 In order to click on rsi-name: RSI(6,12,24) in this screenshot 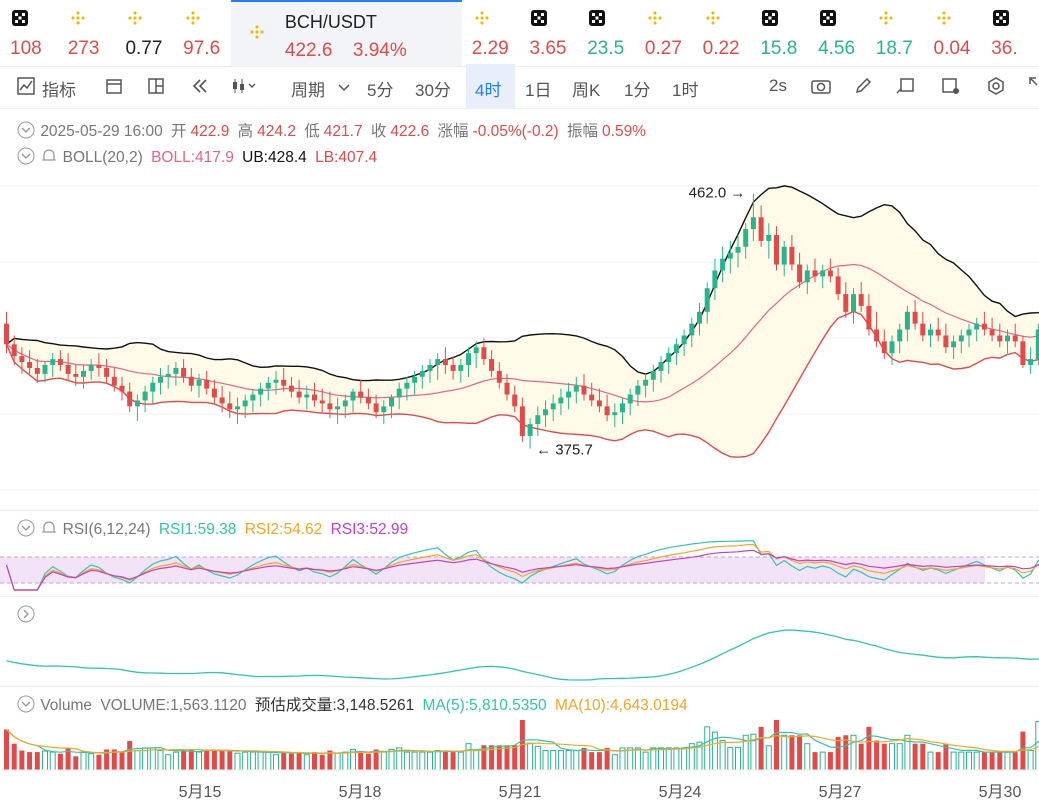, I will do `click(106, 529)`.